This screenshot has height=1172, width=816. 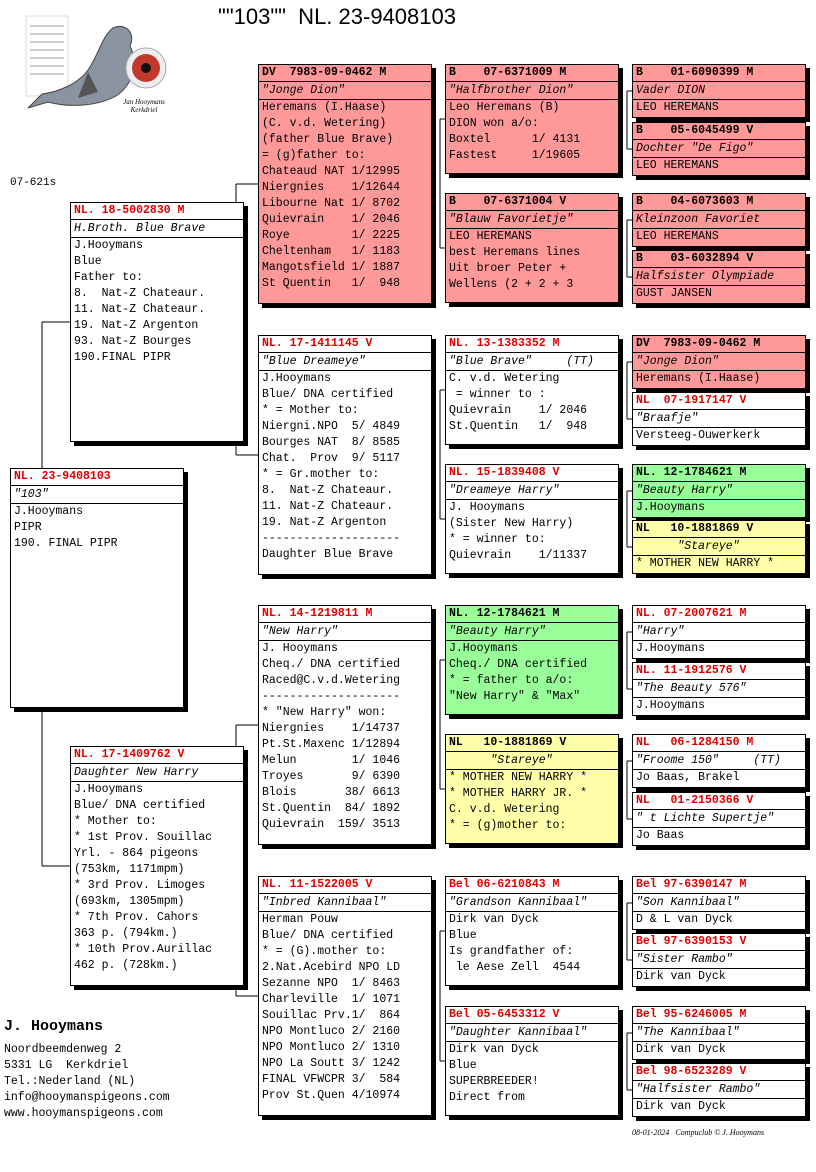 I want to click on info-line: 93. Nat-Z Bourges, so click(x=133, y=341).